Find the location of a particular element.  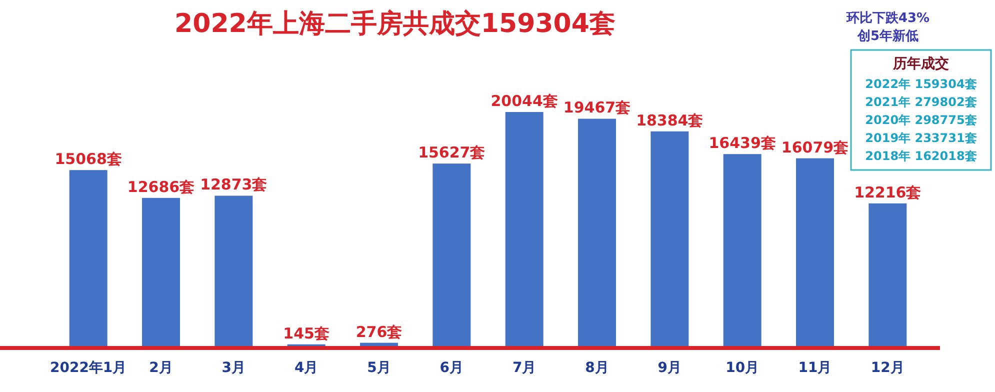

text: 环比下跌43% is located at coordinates (887, 18).